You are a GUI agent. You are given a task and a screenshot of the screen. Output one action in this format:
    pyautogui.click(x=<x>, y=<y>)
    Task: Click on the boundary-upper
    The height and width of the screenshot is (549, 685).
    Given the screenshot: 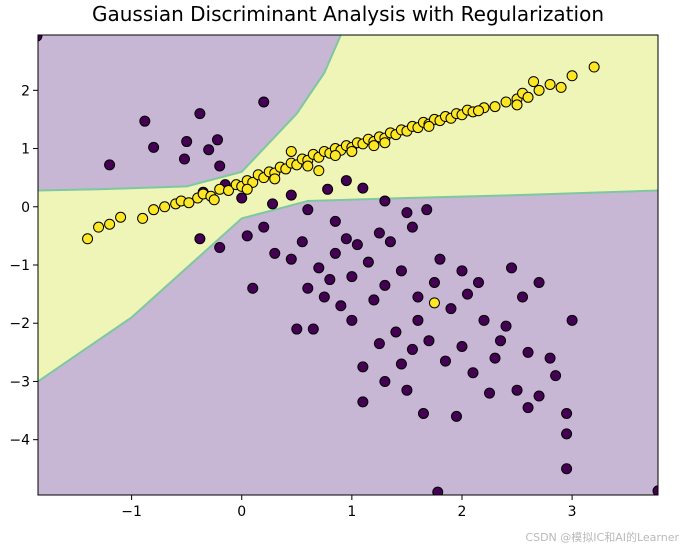 What is the action you would take?
    pyautogui.click(x=190, y=113)
    